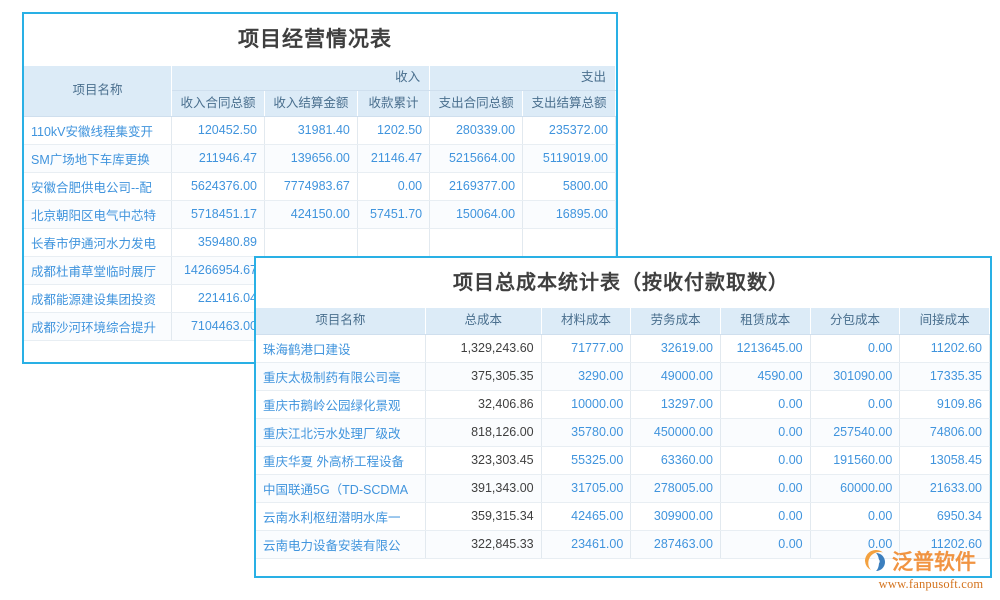 The width and height of the screenshot is (1000, 600). What do you see at coordinates (483, 432) in the screenshot?
I see `cost-cell-total: 818,126.00` at bounding box center [483, 432].